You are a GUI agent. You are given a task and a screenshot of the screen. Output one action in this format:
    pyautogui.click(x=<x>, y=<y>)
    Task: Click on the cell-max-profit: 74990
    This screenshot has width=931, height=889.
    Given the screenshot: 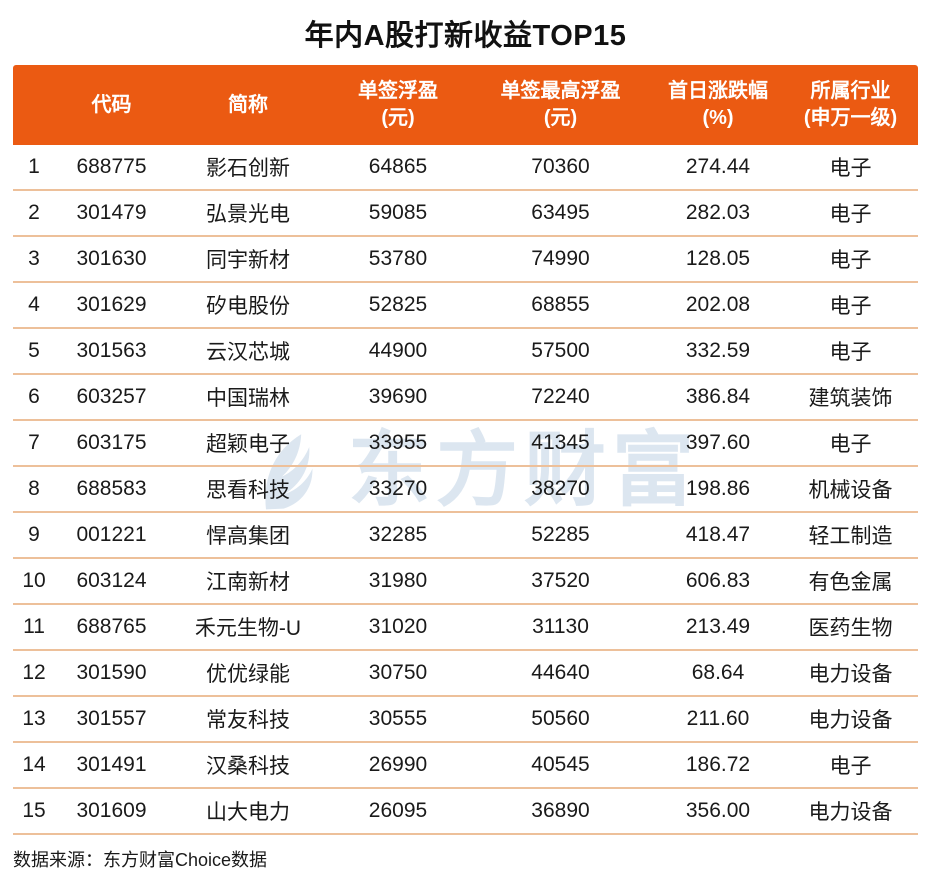 What is the action you would take?
    pyautogui.click(x=560, y=258)
    